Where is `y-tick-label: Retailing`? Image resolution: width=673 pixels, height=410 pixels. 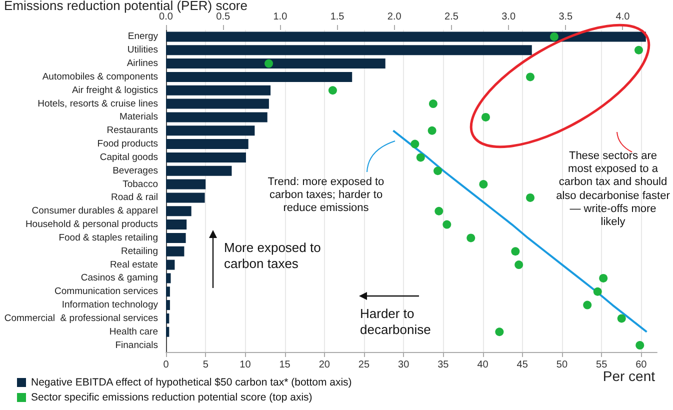 y-tick-label: Retailing is located at coordinates (139, 251).